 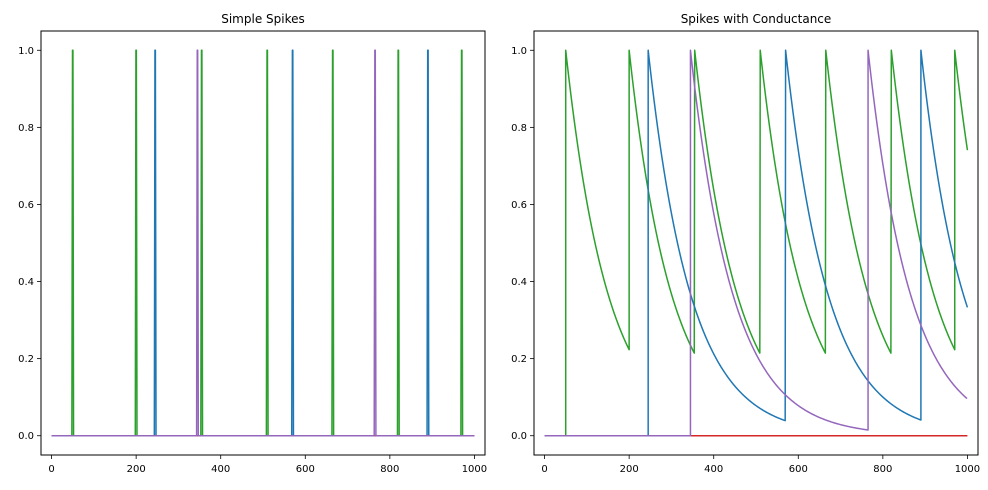 I want to click on chart-title: Simple Spikes, so click(x=263, y=19).